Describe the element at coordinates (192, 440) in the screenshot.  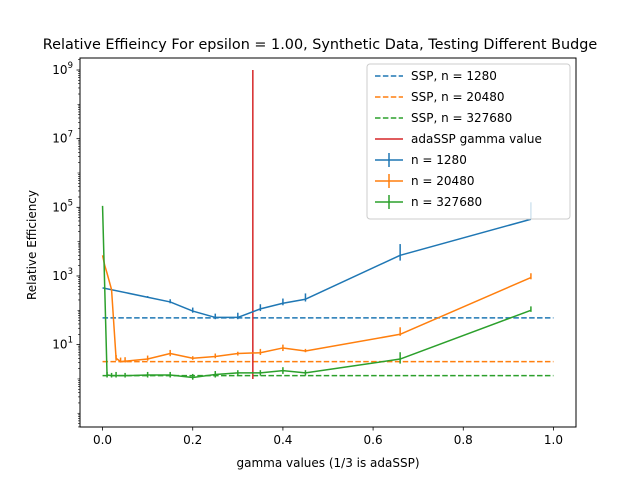
I see `x-tick-label-1: 0.2` at that location.